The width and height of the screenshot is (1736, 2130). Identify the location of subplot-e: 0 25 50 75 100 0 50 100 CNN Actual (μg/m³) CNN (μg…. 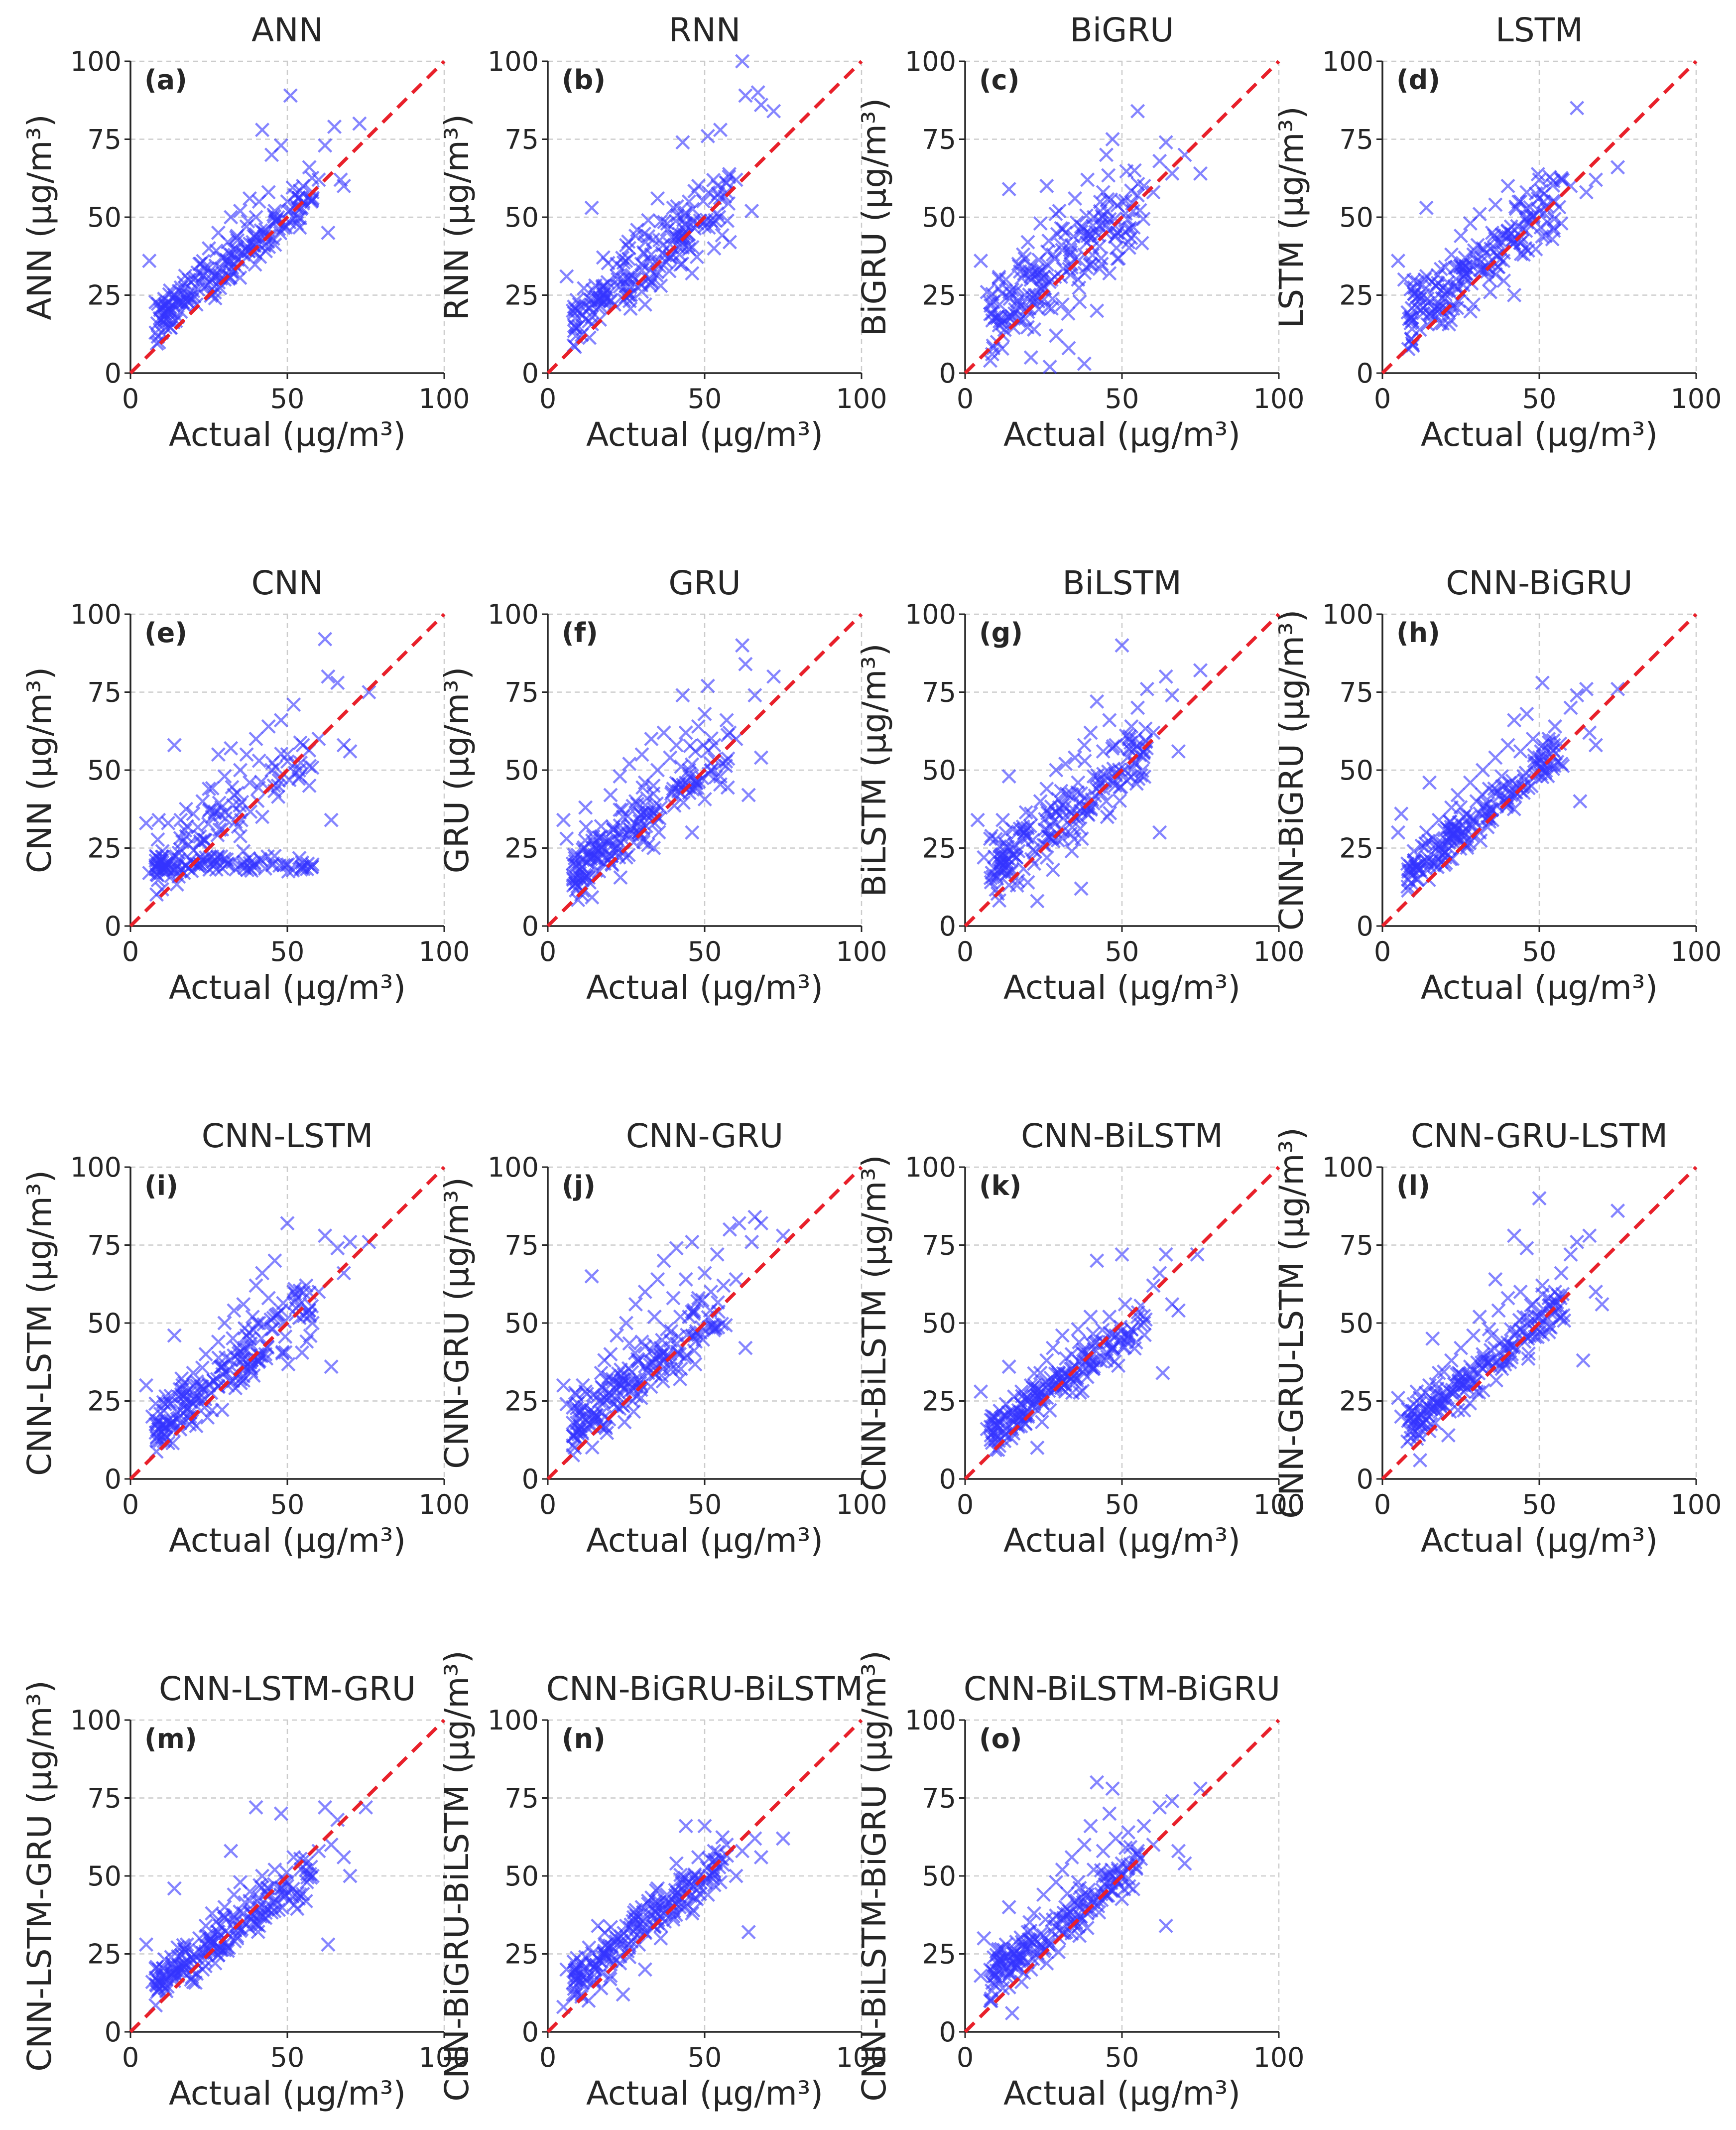
(245, 785).